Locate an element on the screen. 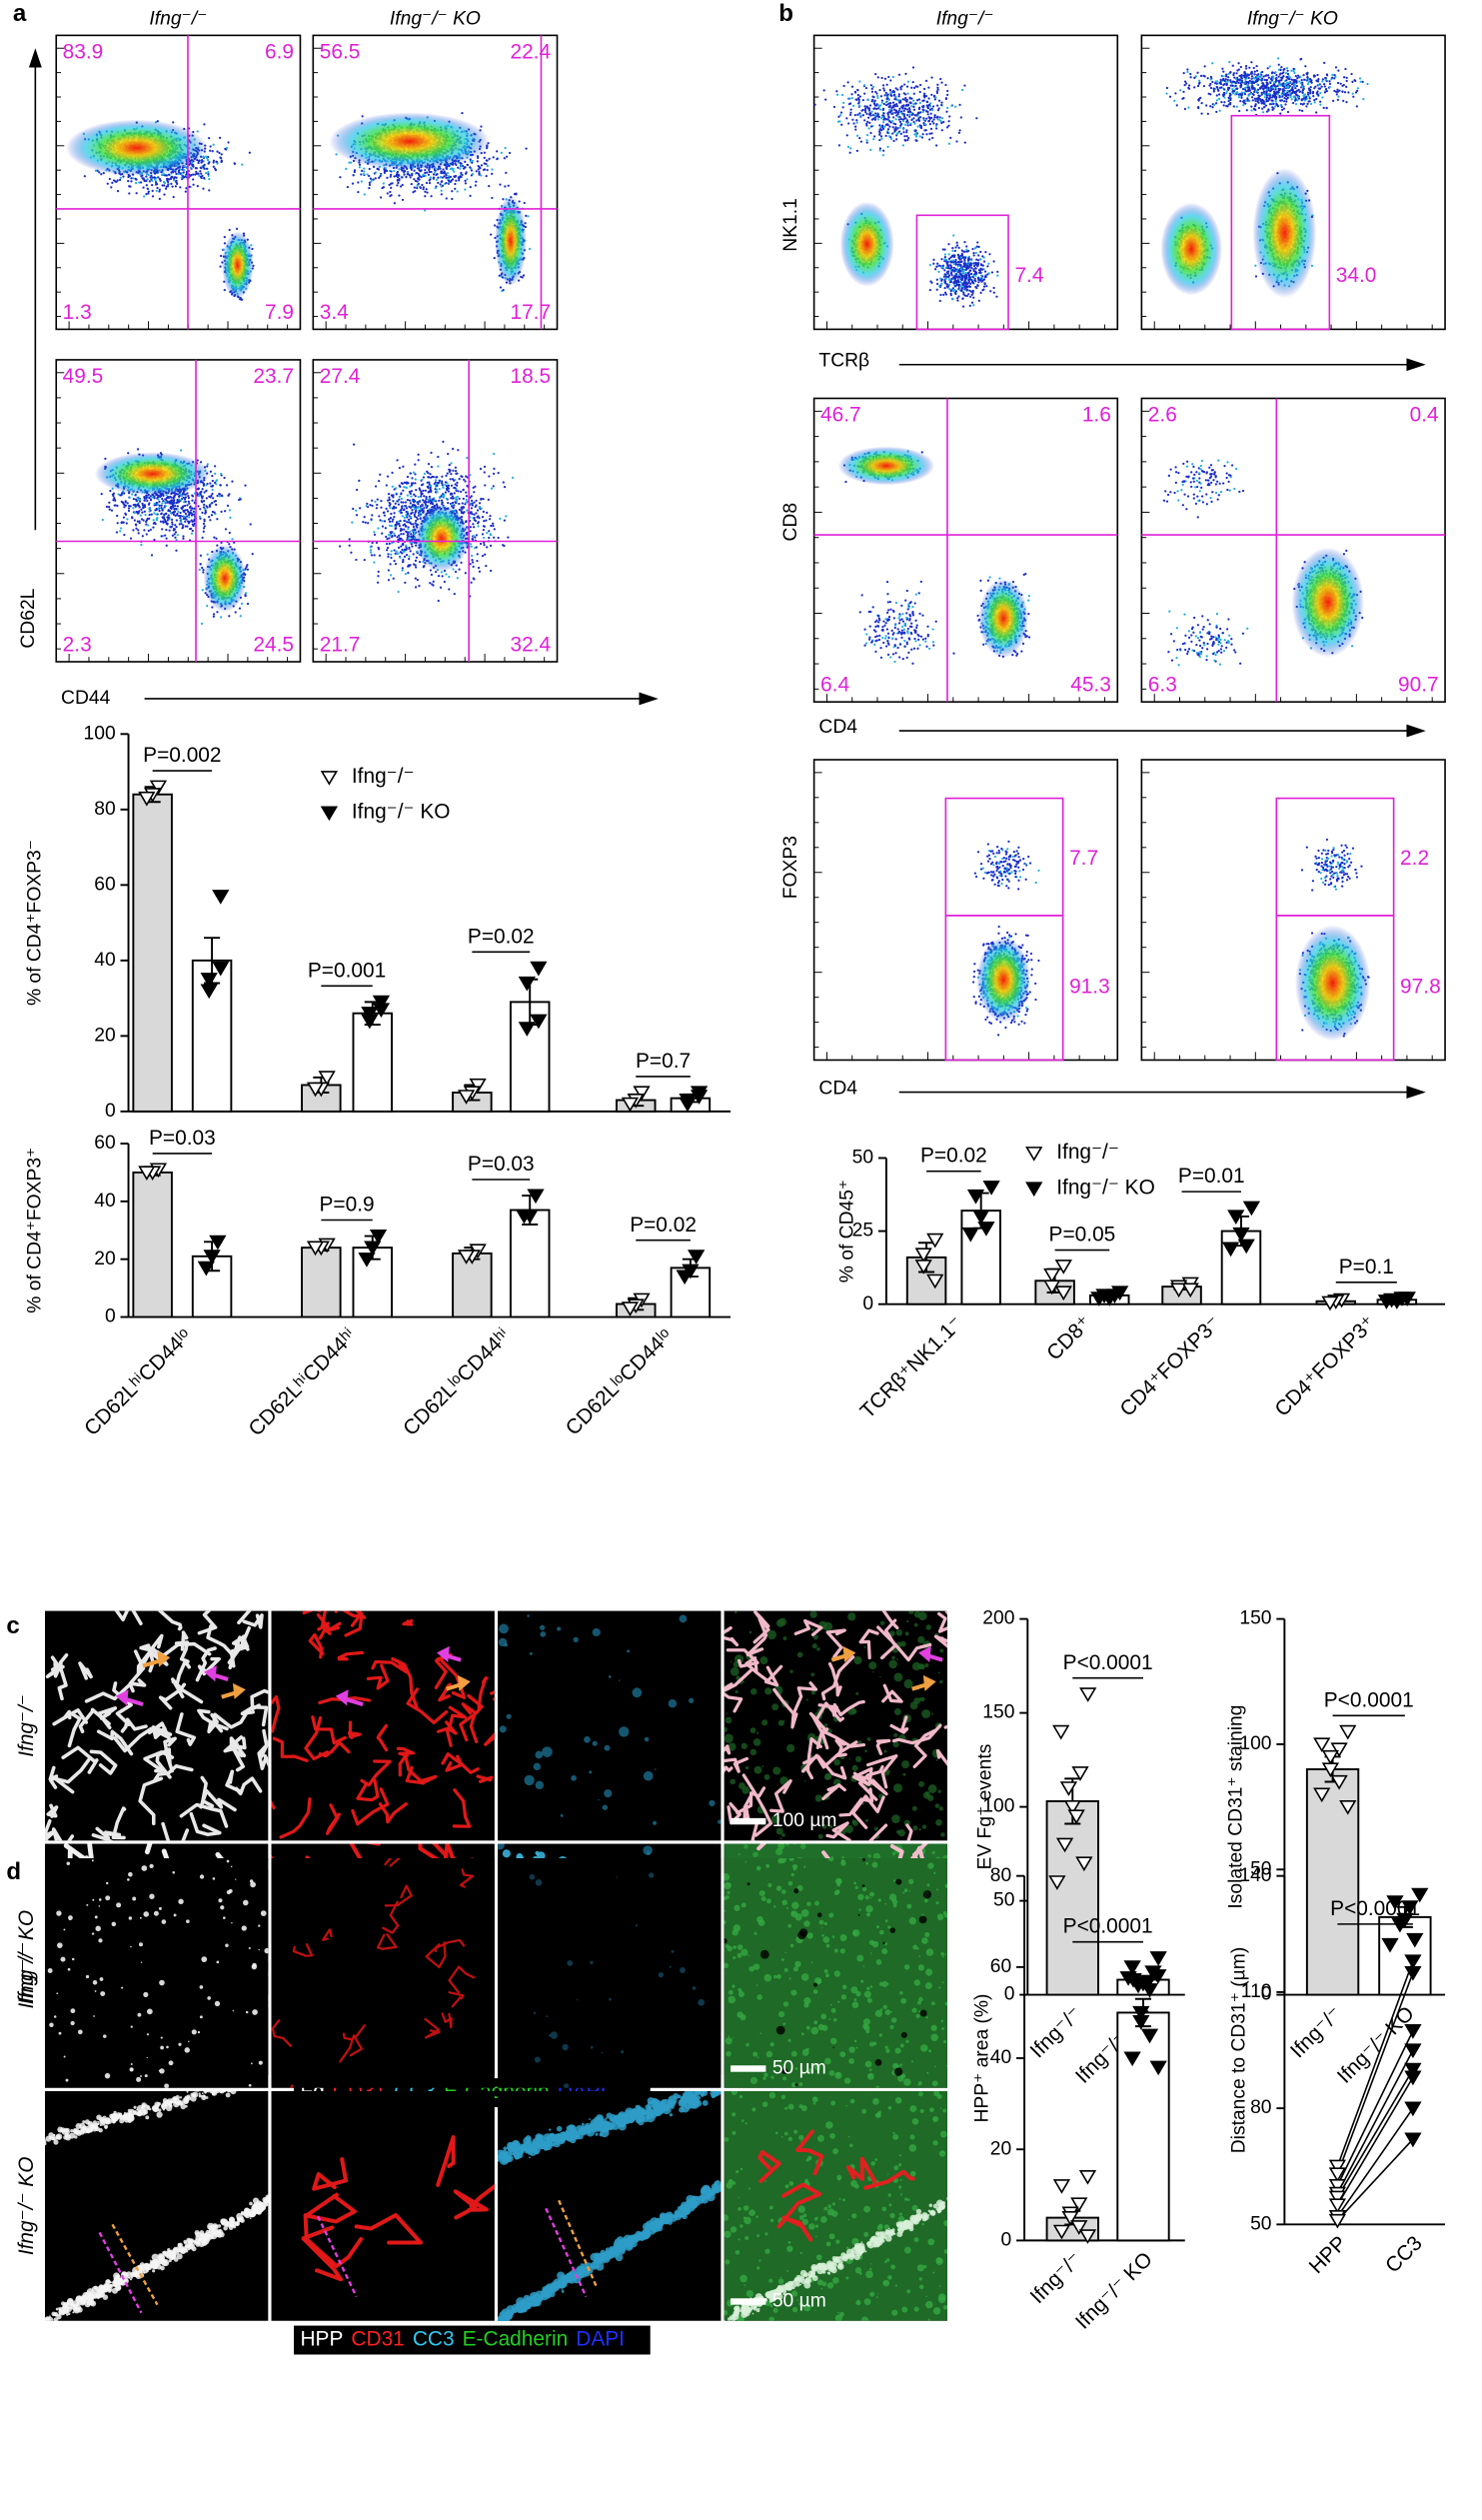  panel-label: a is located at coordinates (20, 13).